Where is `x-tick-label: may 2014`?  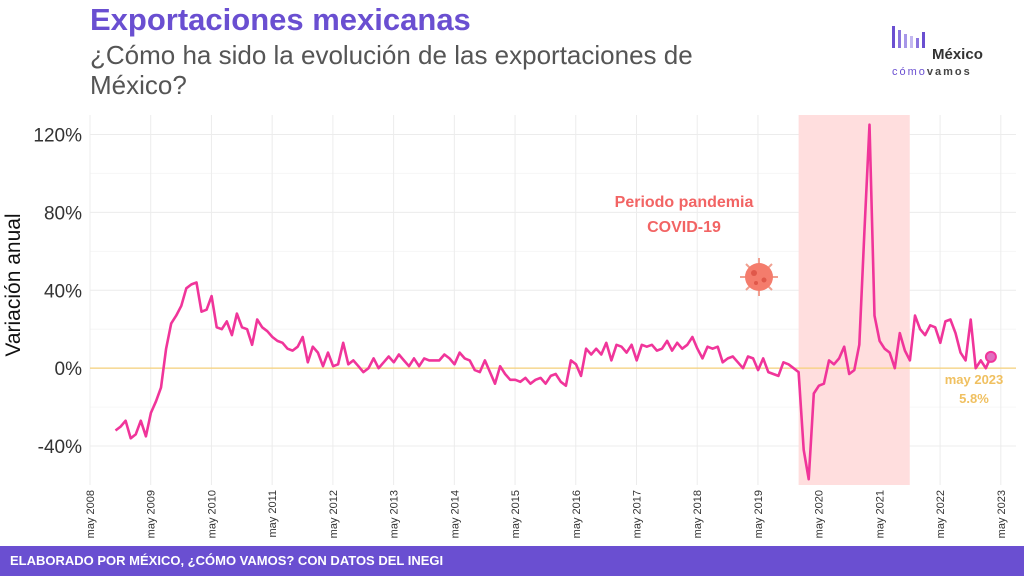
x-tick-label: may 2014 is located at coordinates (455, 514).